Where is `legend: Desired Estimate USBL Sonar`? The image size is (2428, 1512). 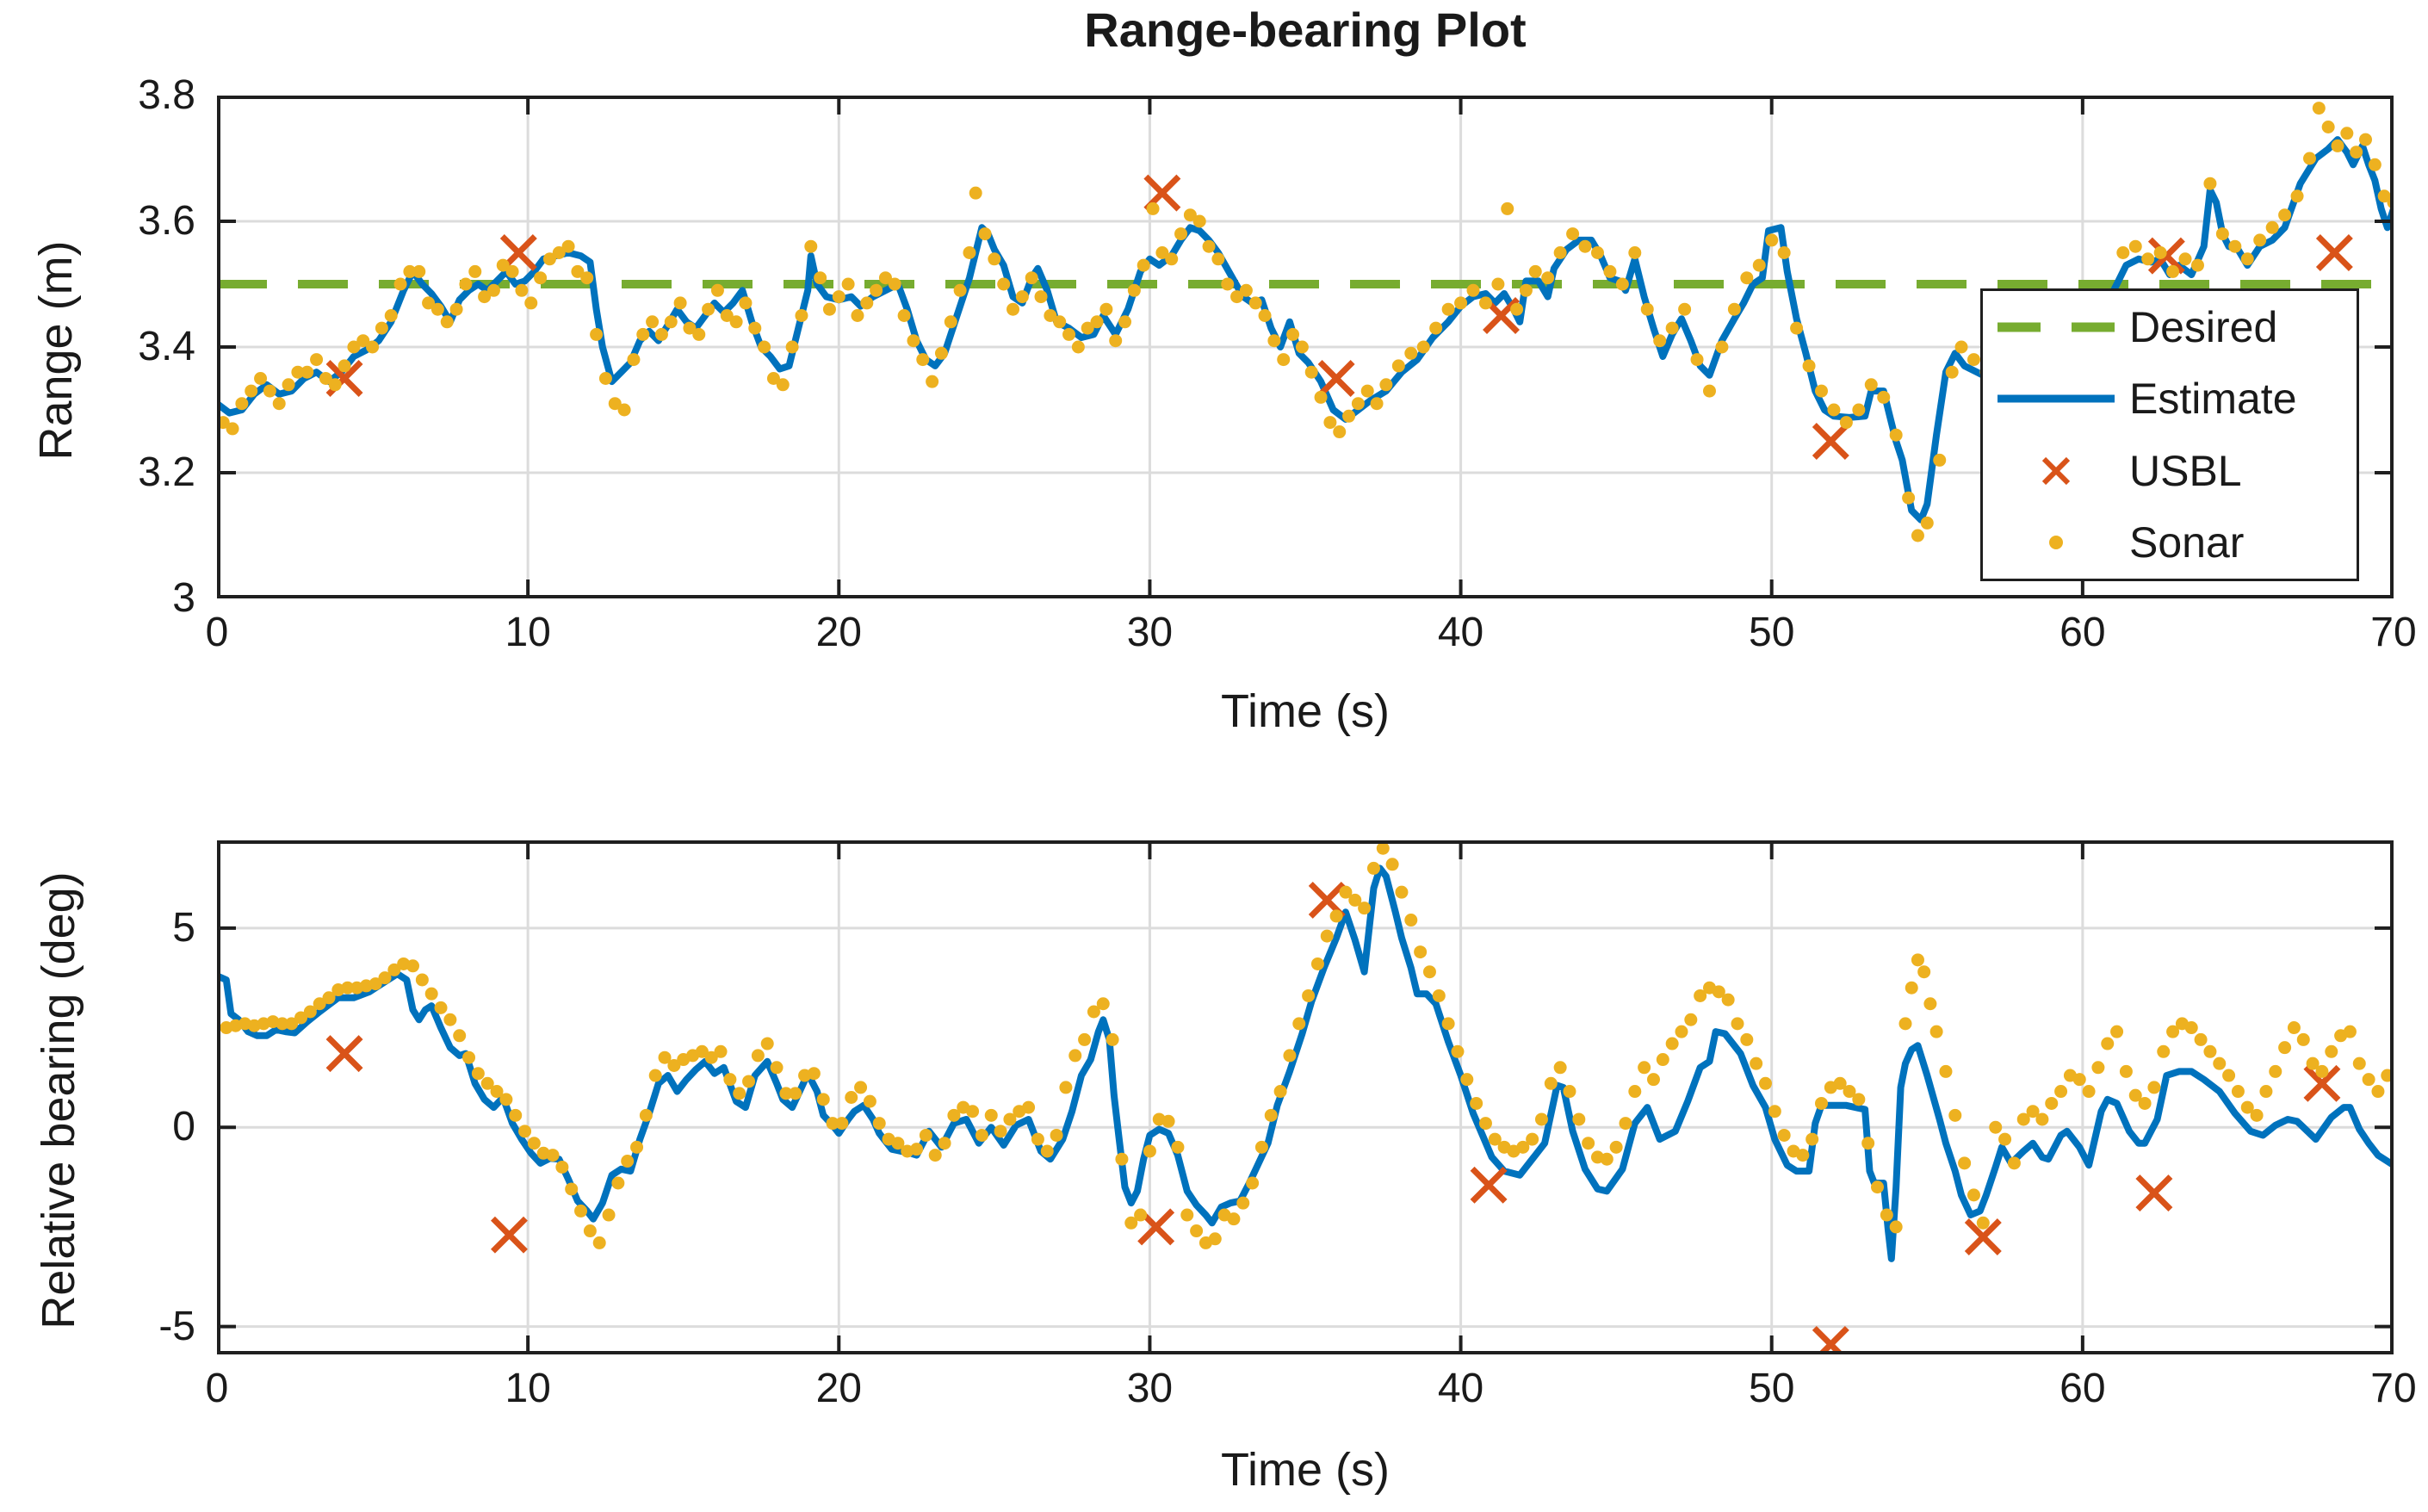 legend: Desired Estimate USBL Sonar is located at coordinates (2169, 434).